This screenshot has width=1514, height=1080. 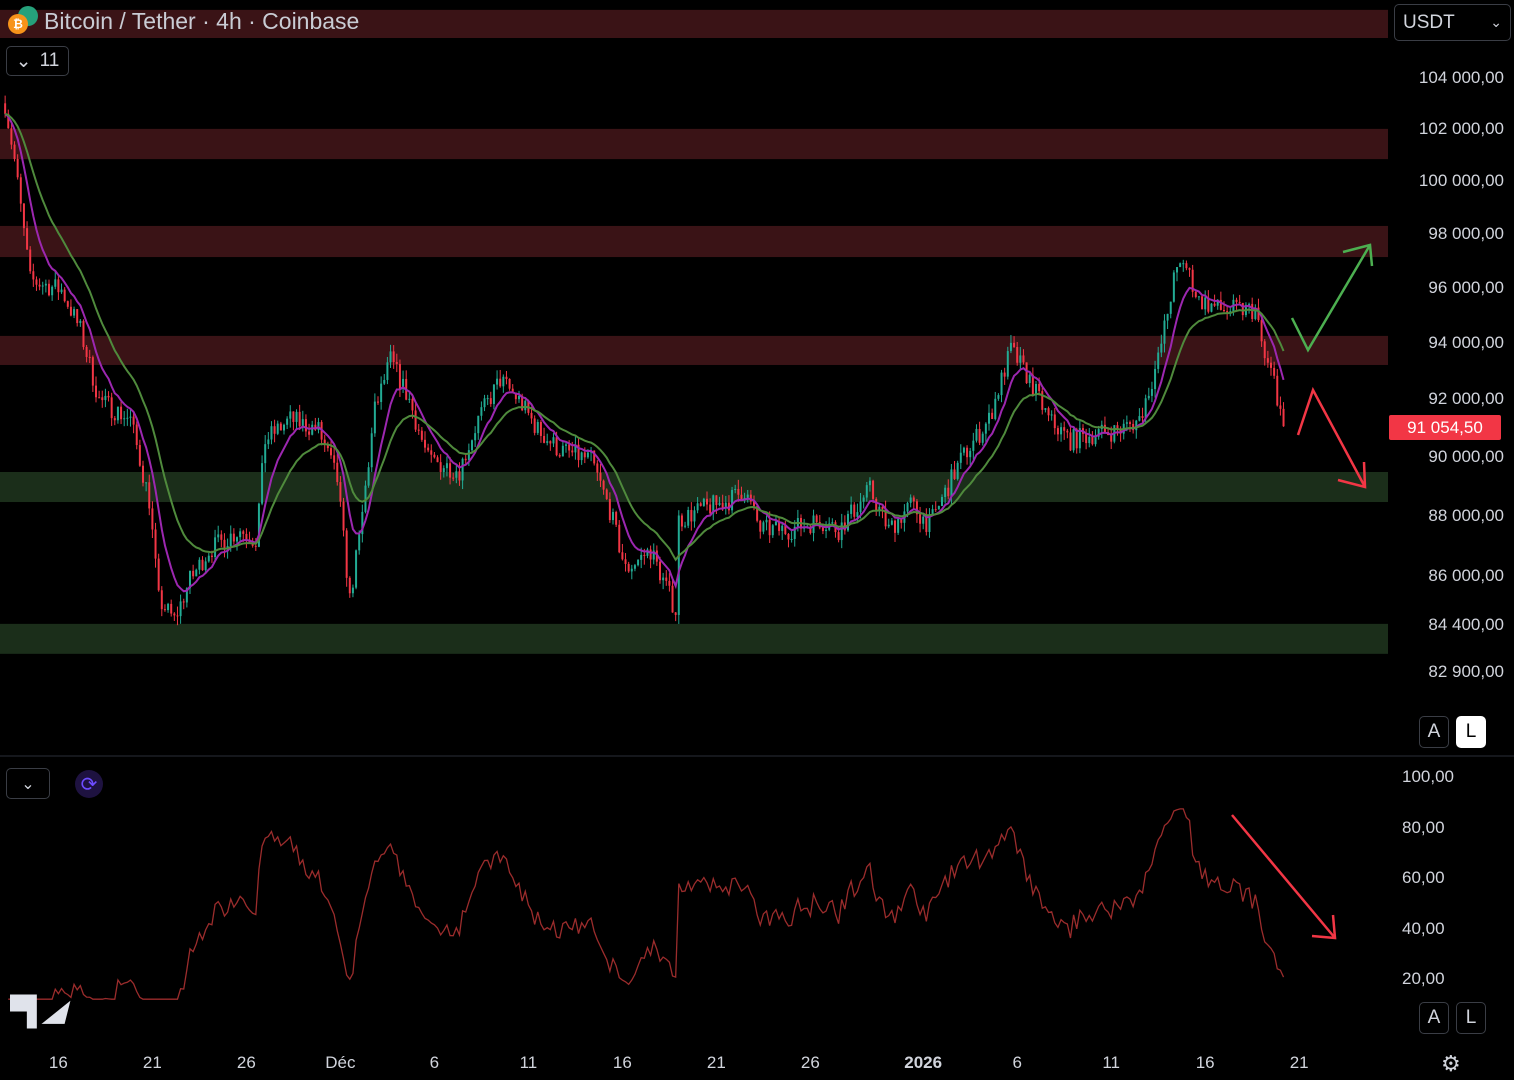 What do you see at coordinates (1466, 625) in the screenshot?
I see `price-tick-label: 84 400,00` at bounding box center [1466, 625].